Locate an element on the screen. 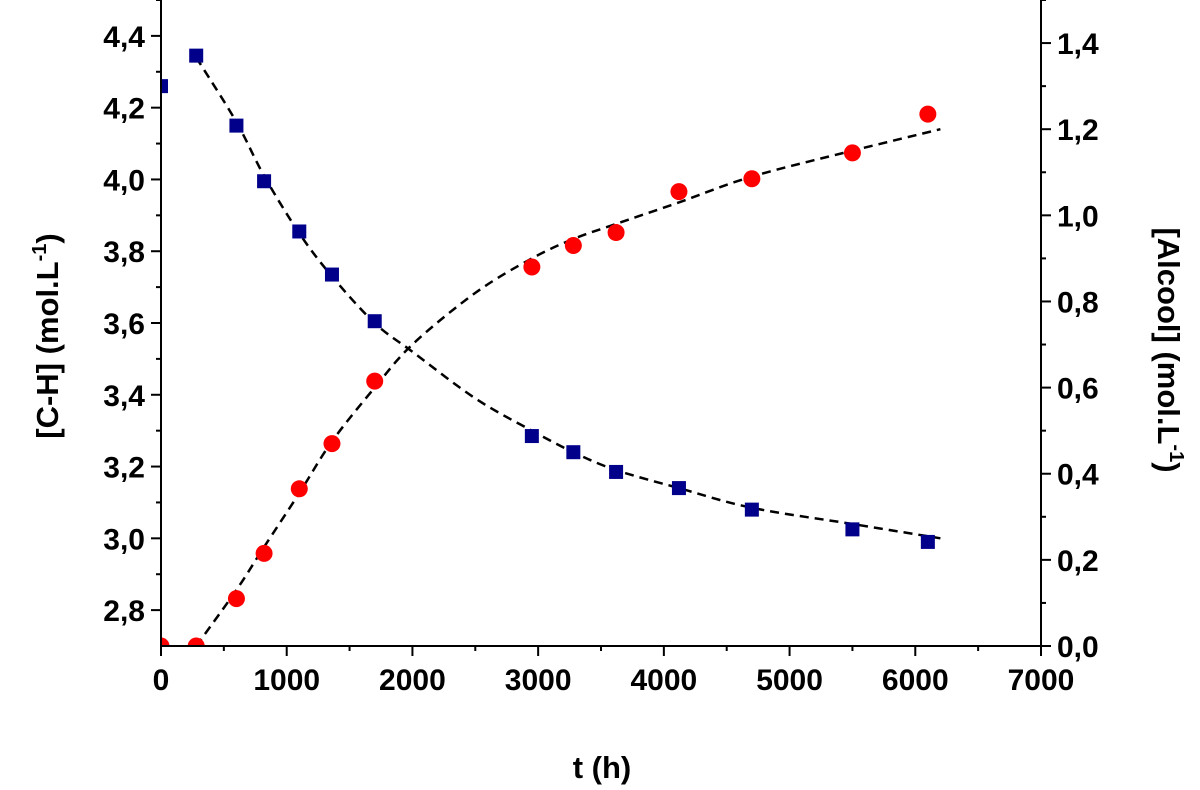 This screenshot has height=790, width=1200. y-left-tick-label: 4,0 is located at coordinates (124, 180).